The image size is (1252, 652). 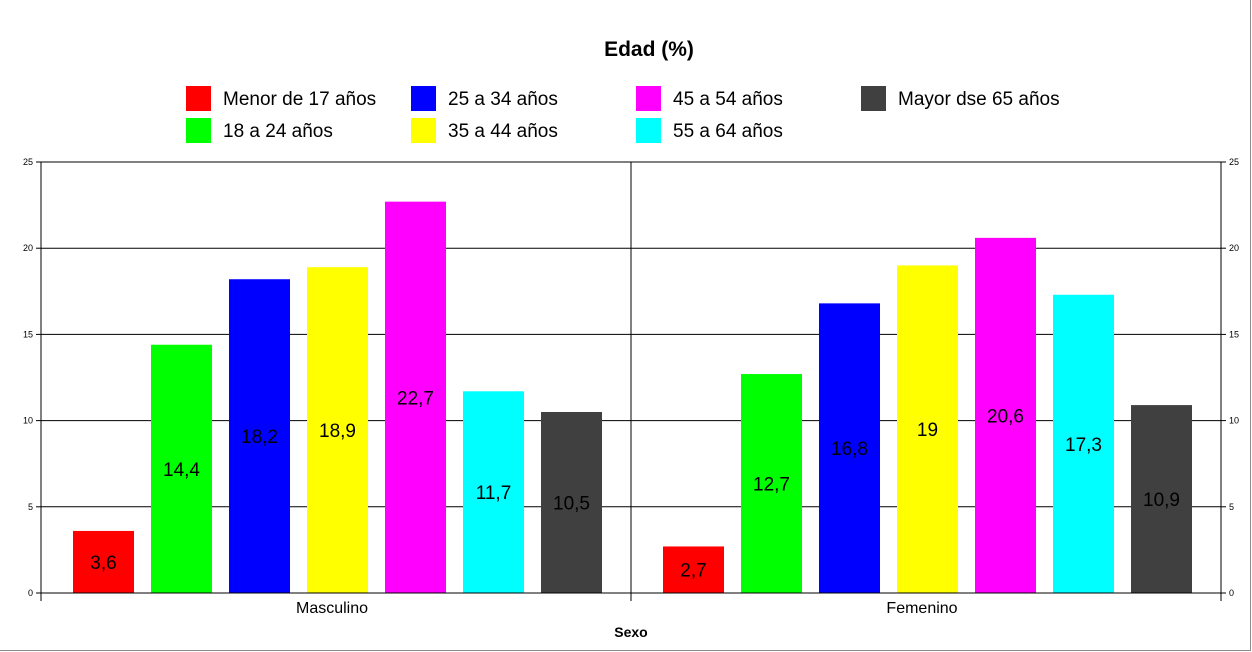 What do you see at coordinates (1234, 334) in the screenshot?
I see `y-tick-label-right: 15` at bounding box center [1234, 334].